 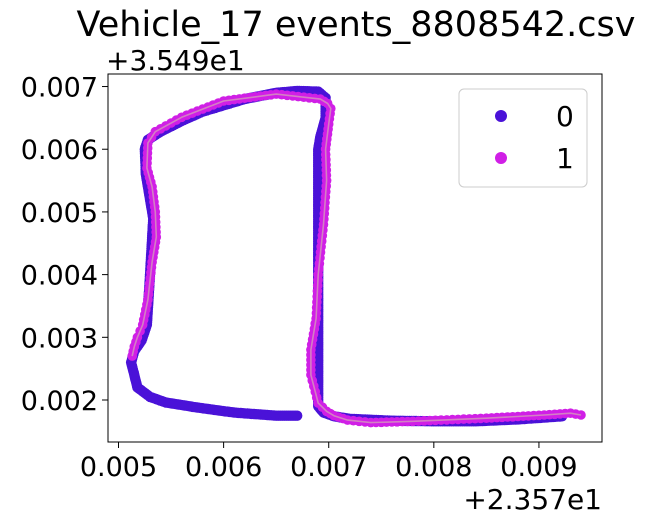 What do you see at coordinates (223, 467) in the screenshot?
I see `x-tick-label: 0.006` at bounding box center [223, 467].